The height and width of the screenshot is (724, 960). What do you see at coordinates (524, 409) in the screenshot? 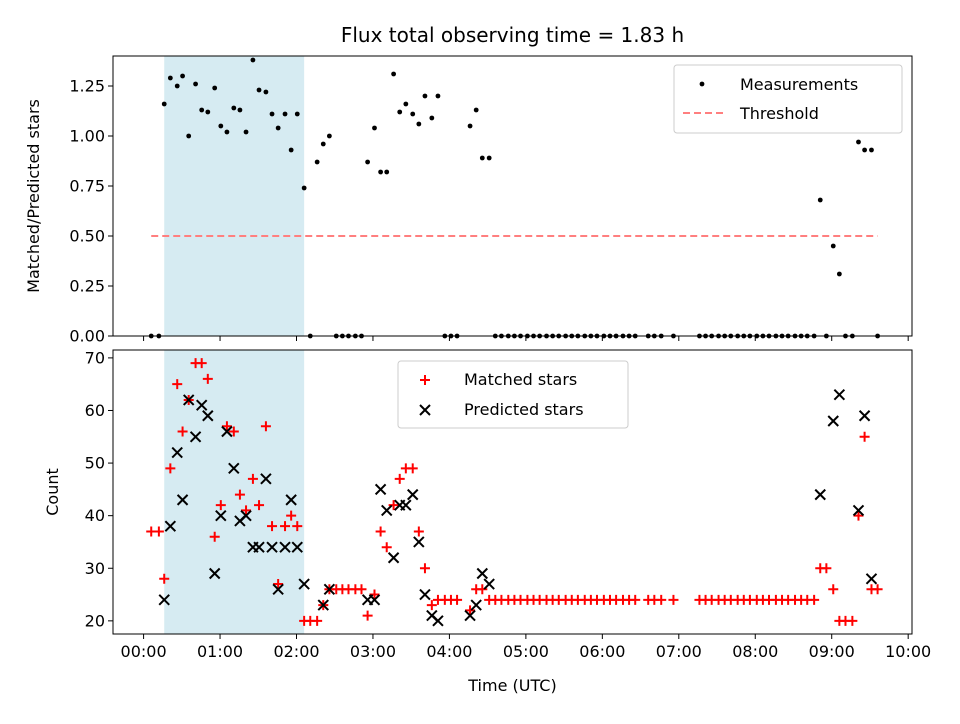
I see `legend-label-predicted: Predicted stars` at bounding box center [524, 409].